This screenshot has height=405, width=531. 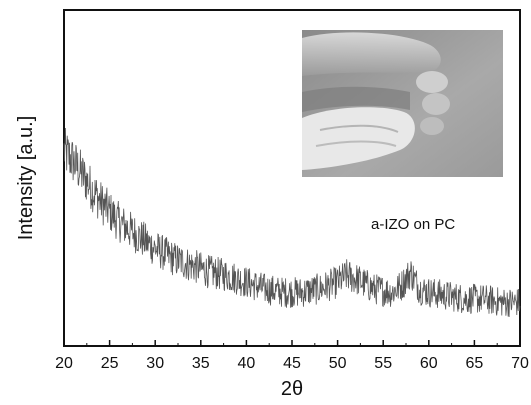 What do you see at coordinates (64, 363) in the screenshot?
I see `x-tick-label-20: 20` at bounding box center [64, 363].